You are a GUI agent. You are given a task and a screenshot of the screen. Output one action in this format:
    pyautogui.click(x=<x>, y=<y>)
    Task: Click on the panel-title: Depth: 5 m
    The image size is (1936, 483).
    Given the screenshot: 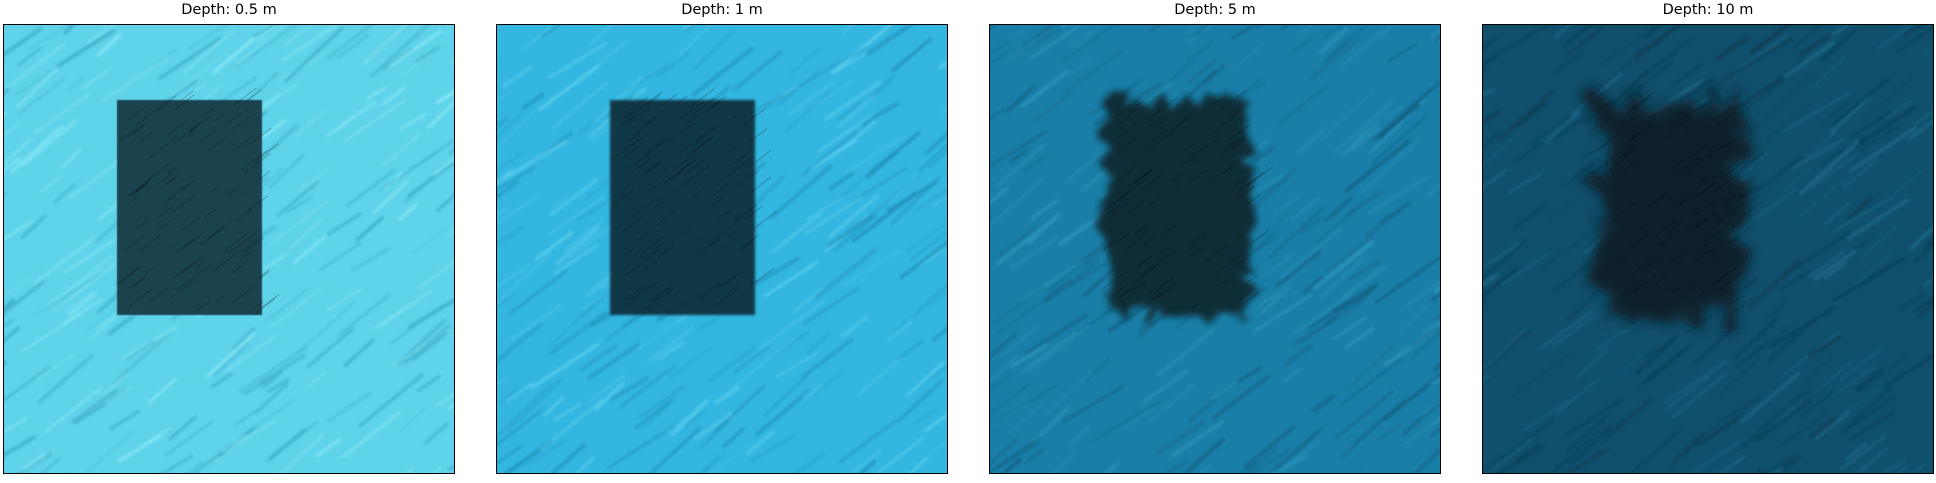 What is the action you would take?
    pyautogui.click(x=1215, y=10)
    